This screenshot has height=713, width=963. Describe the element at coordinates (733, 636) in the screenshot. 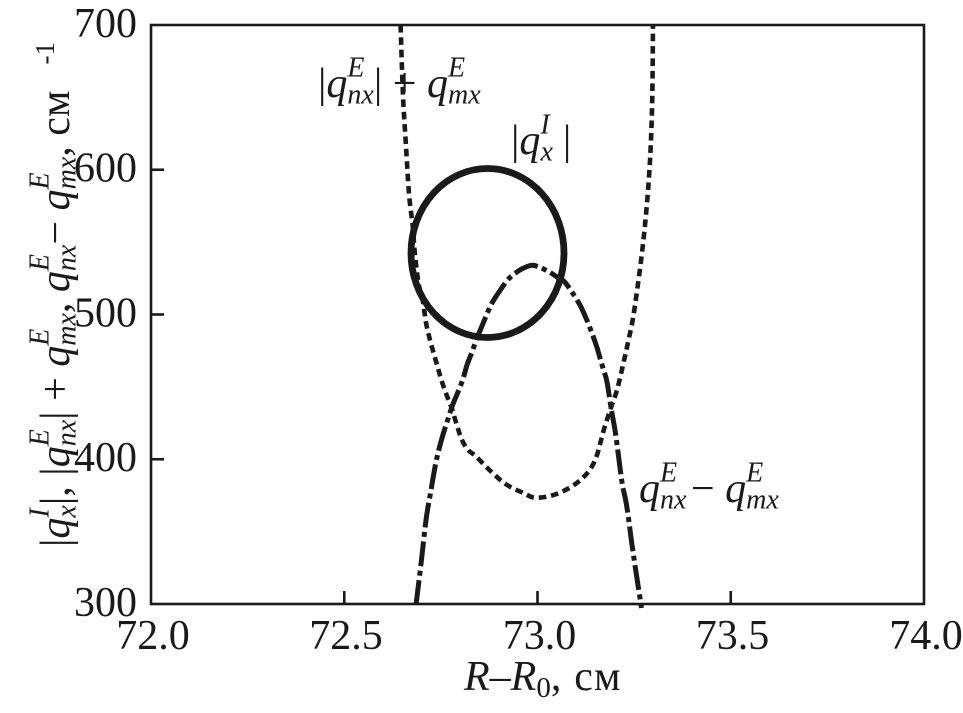

I see `svg-text: 73.5` at that location.